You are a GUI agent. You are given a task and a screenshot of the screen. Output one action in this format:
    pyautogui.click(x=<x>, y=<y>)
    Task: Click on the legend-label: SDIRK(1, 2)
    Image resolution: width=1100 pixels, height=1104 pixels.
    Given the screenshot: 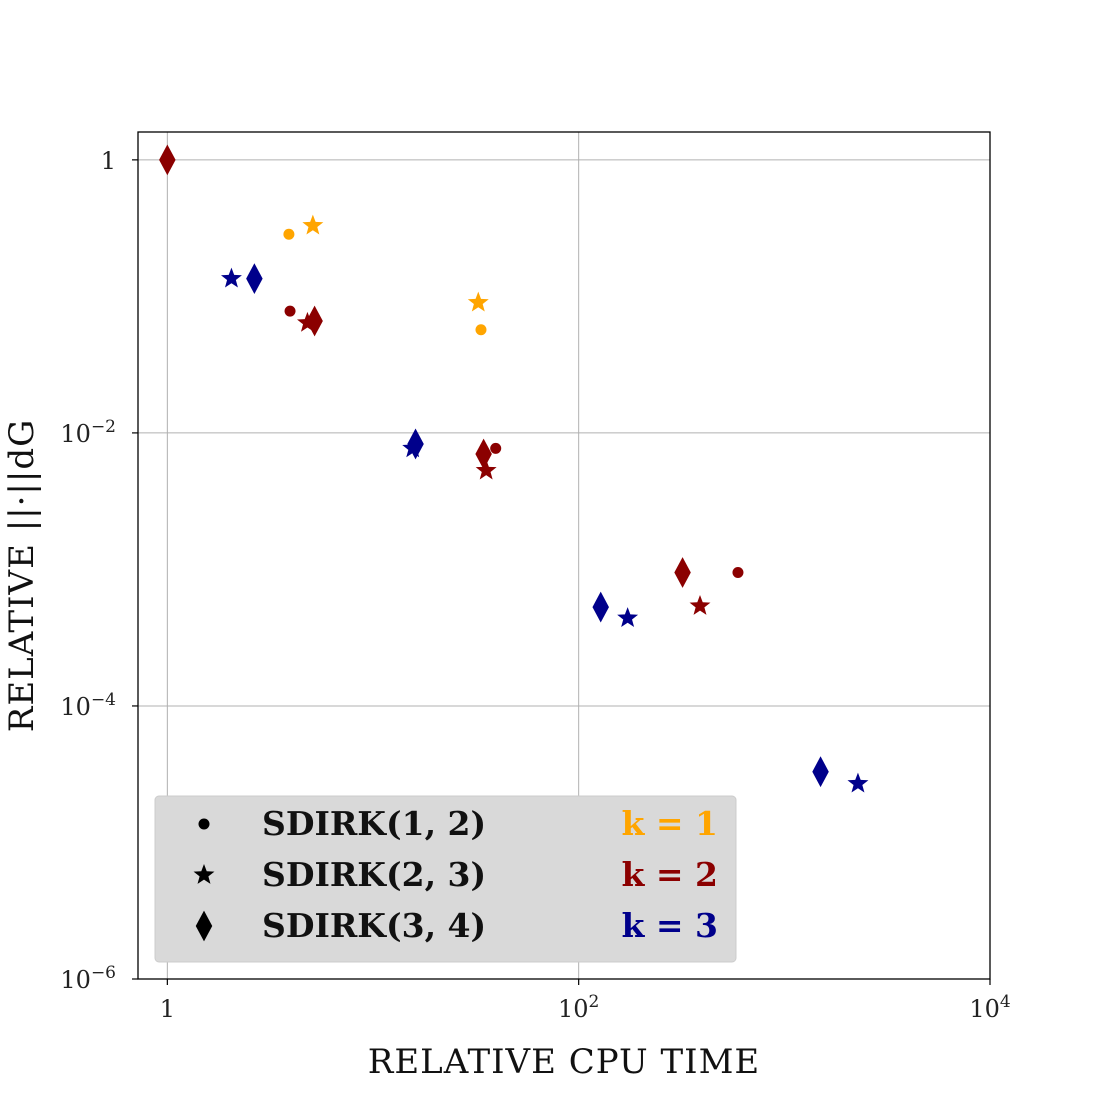 What is the action you would take?
    pyautogui.click(x=374, y=823)
    